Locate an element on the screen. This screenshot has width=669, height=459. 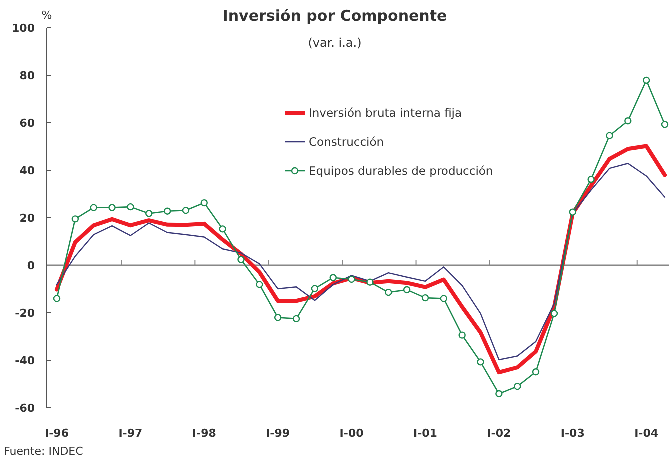
text: (var. i.a.) is located at coordinates (335, 43).